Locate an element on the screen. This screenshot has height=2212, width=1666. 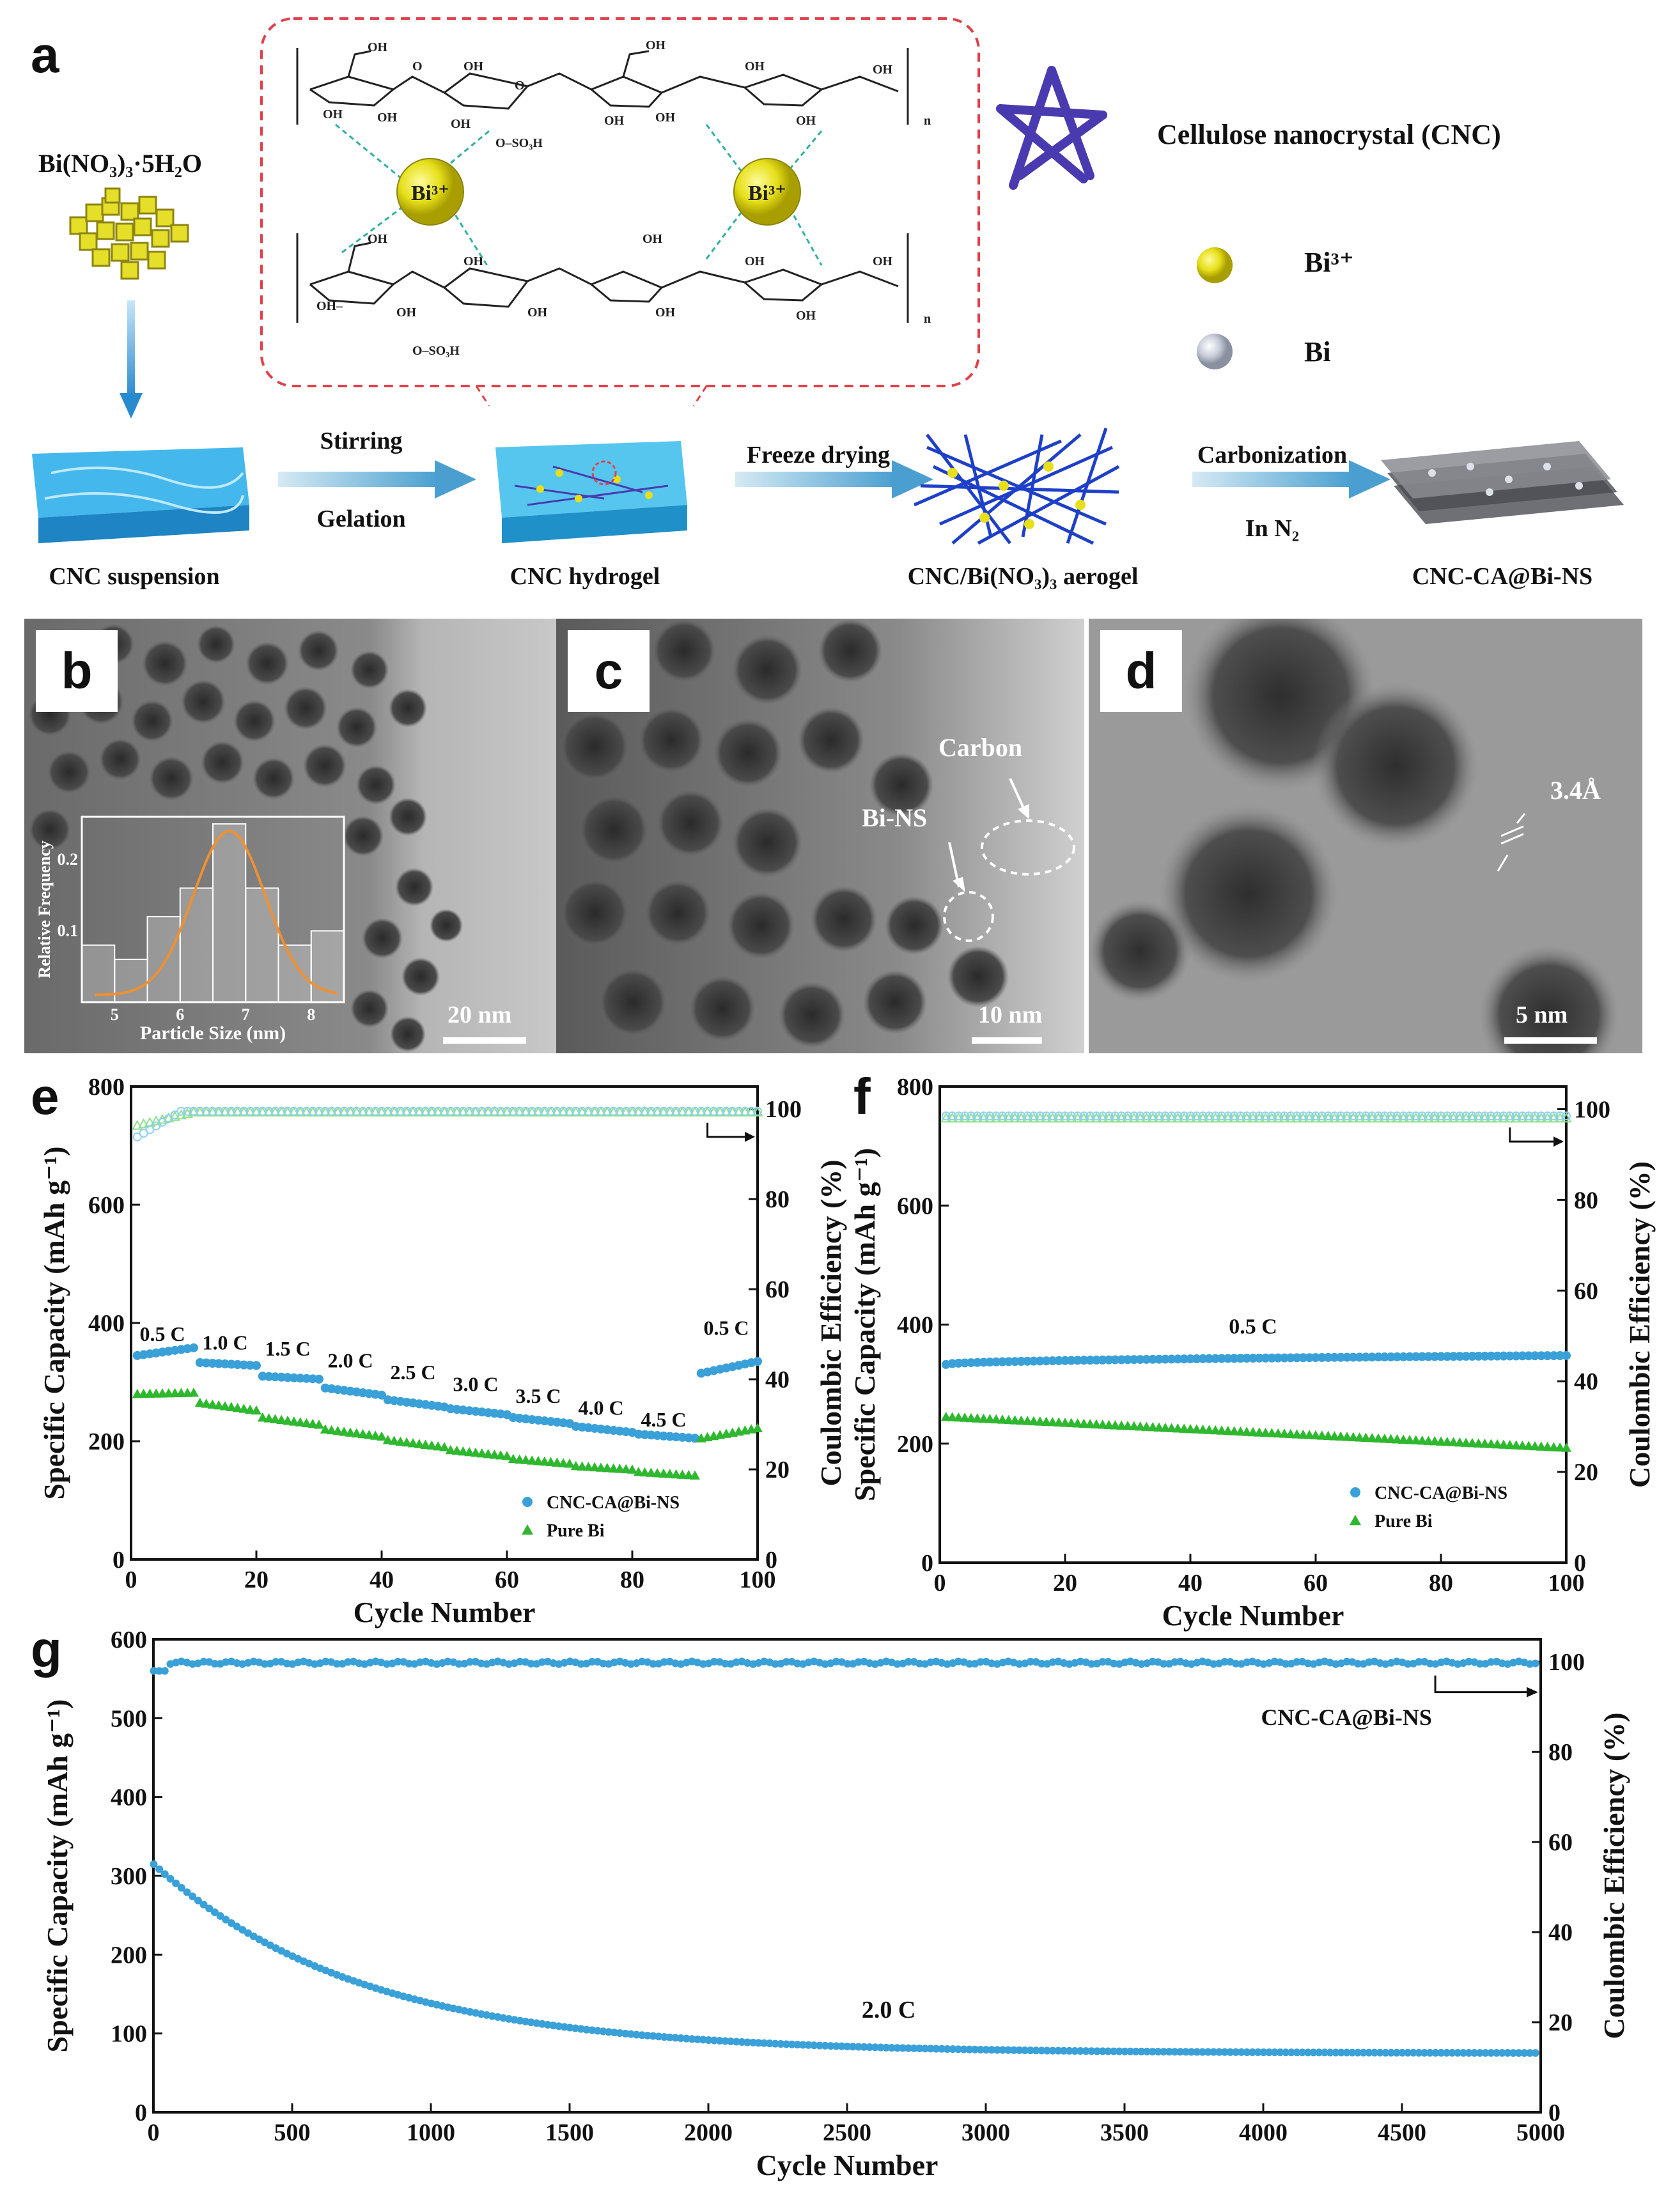
tem-panel-d: d 3.4Å 5 nm is located at coordinates (1366, 836).